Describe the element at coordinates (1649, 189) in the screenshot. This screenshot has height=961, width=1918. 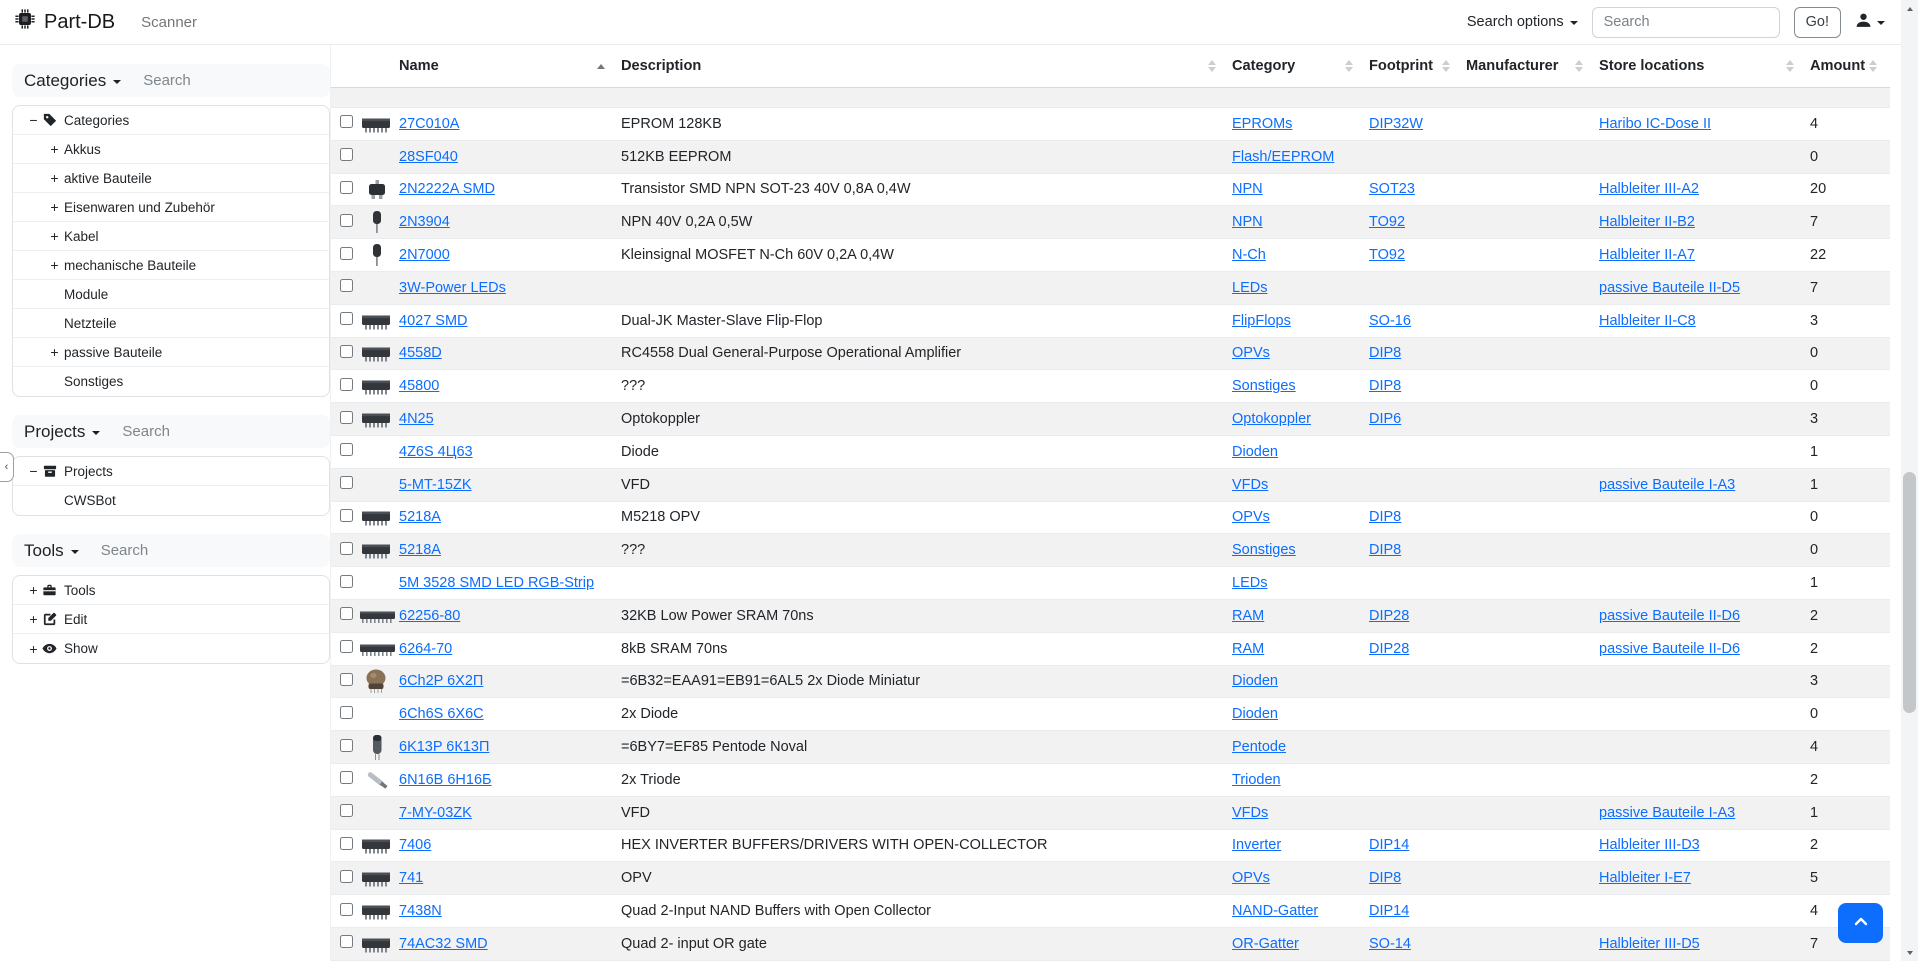
I see `store-location-link: Halbleiter III-A2` at that location.